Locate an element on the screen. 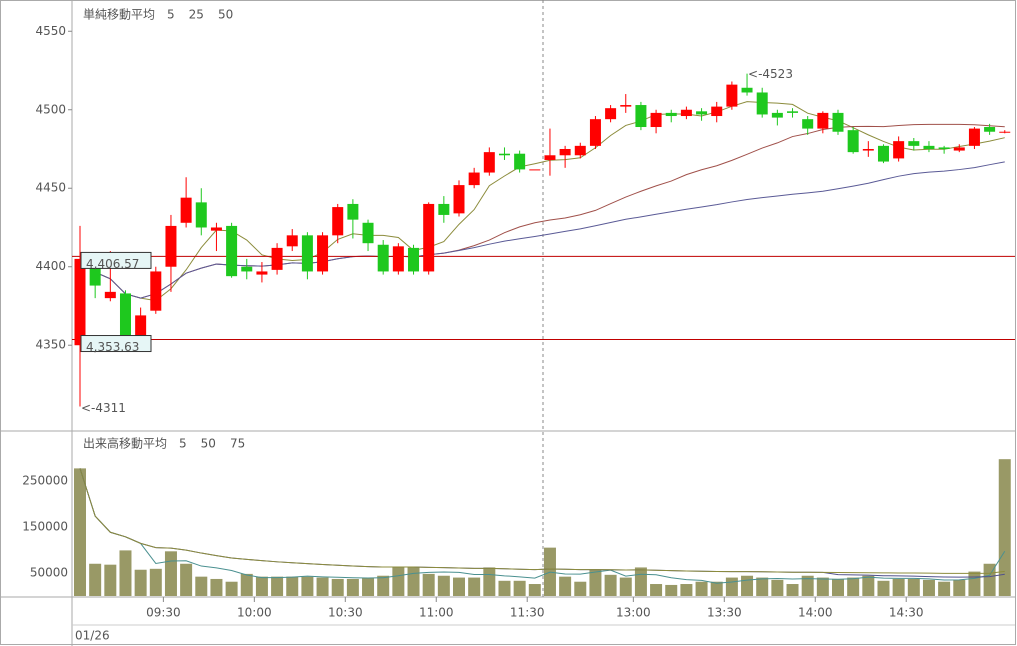 Image resolution: width=1017 pixels, height=646 pixels. y-tick-label: 4400 is located at coordinates (50, 266).